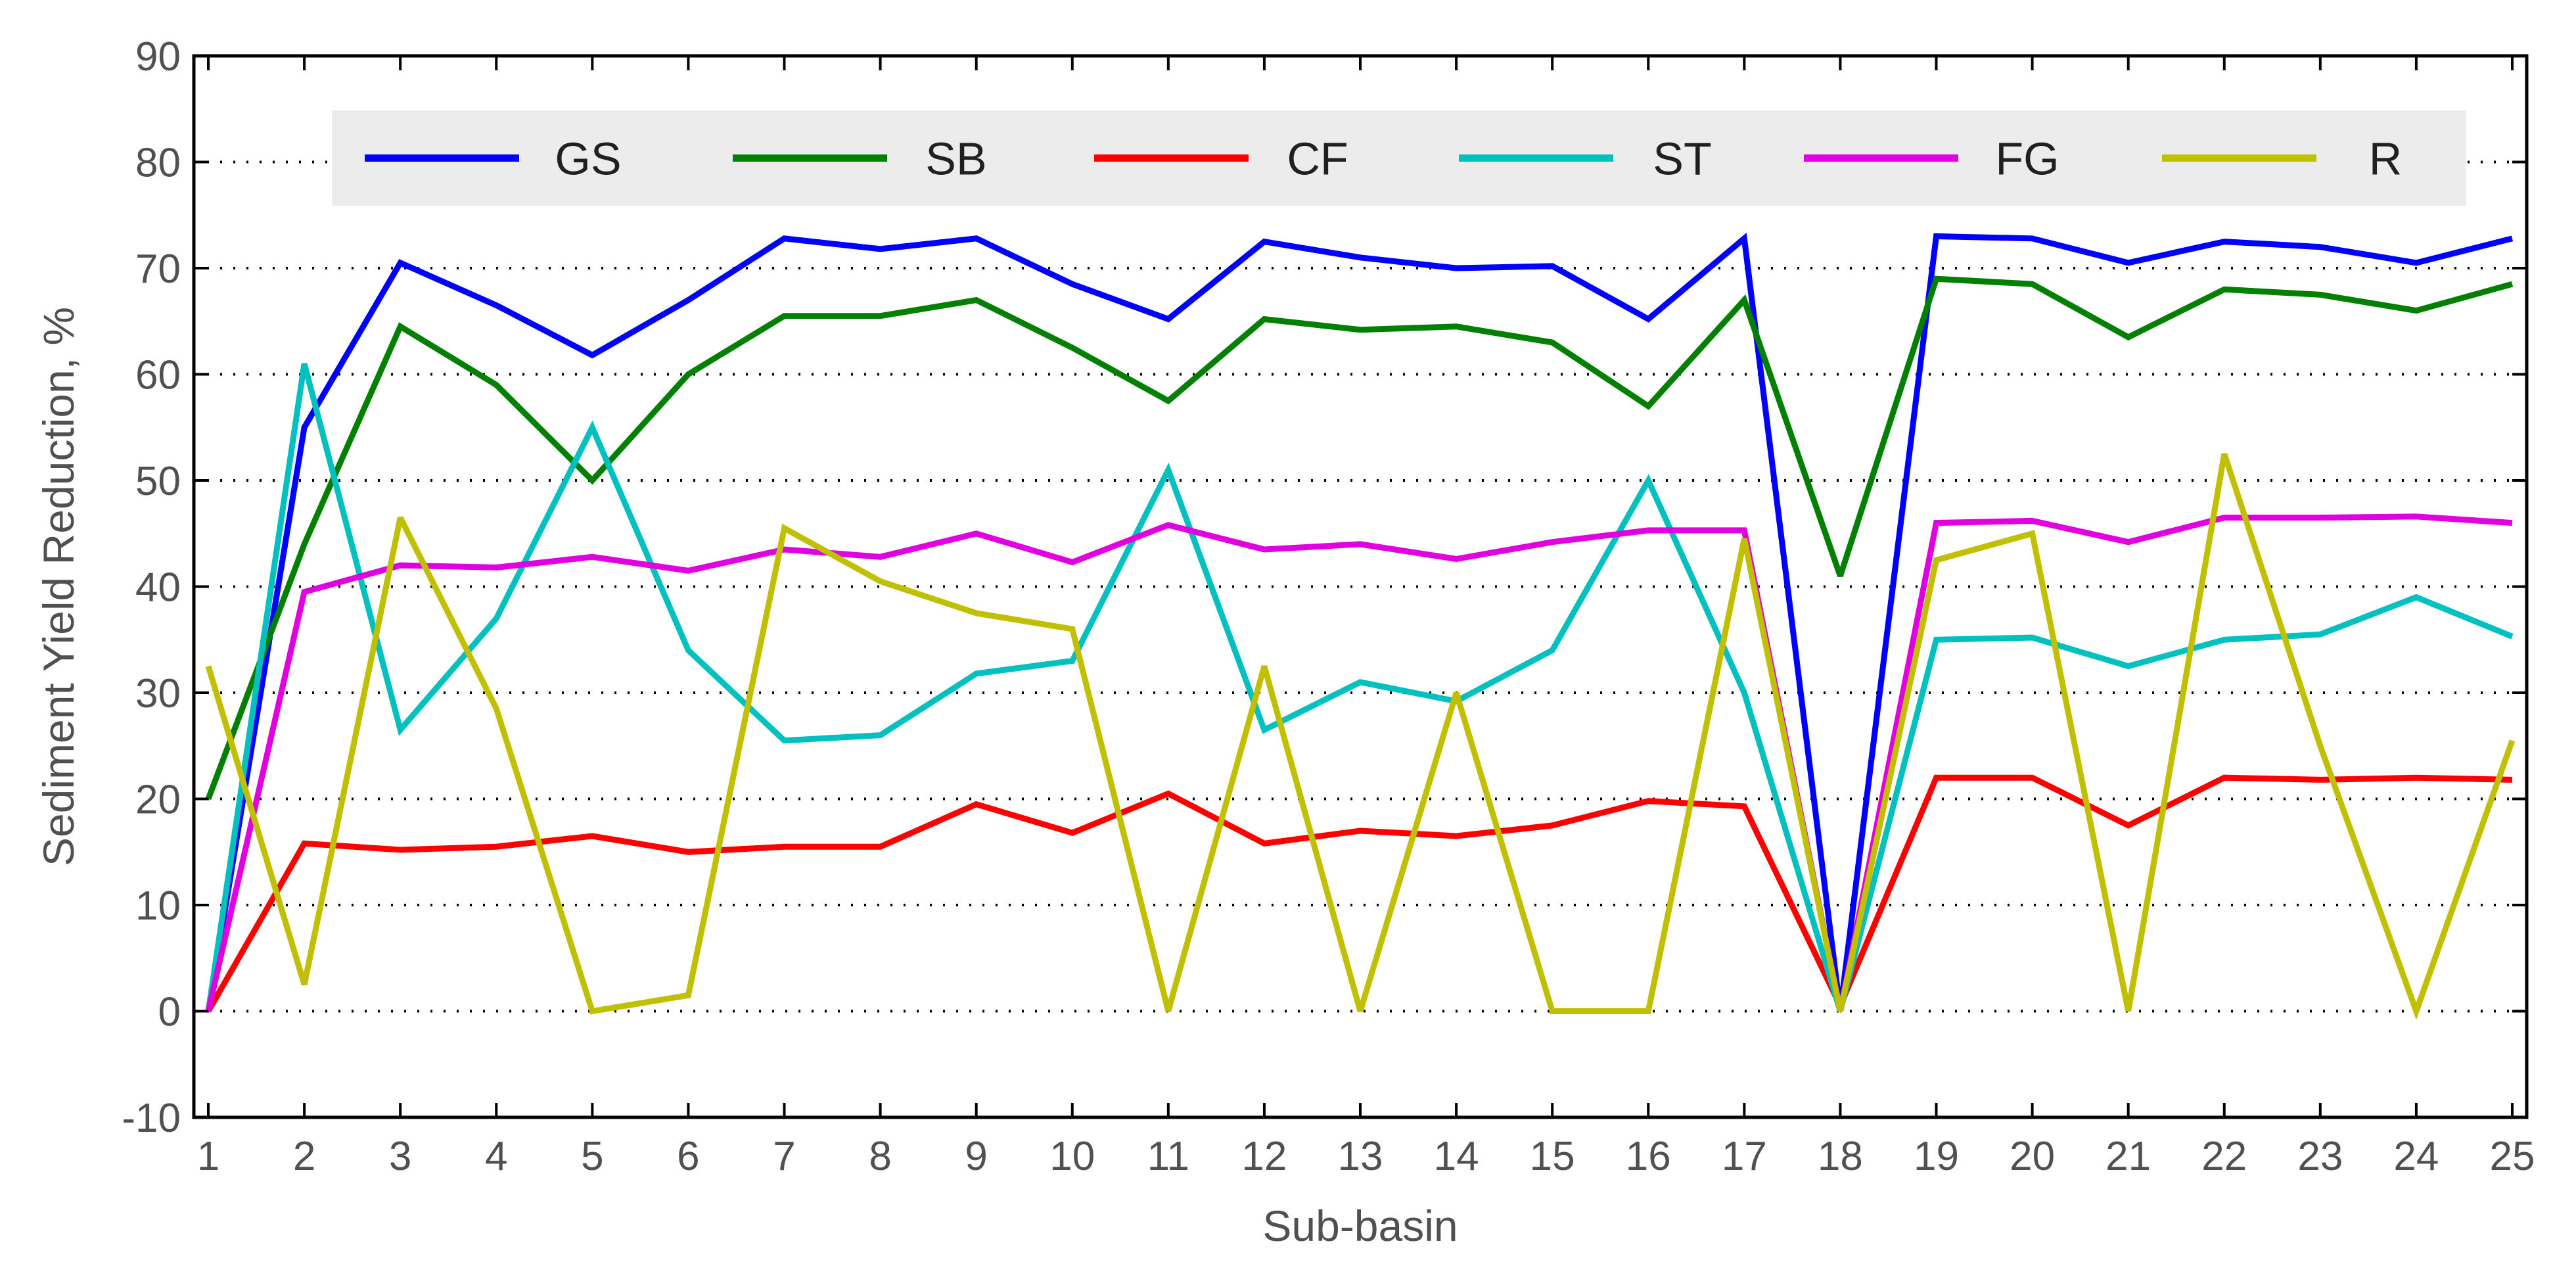 Image resolution: width=2576 pixels, height=1281 pixels. Describe the element at coordinates (2282, 159) in the screenshot. I see `legend-item-r: R` at that location.